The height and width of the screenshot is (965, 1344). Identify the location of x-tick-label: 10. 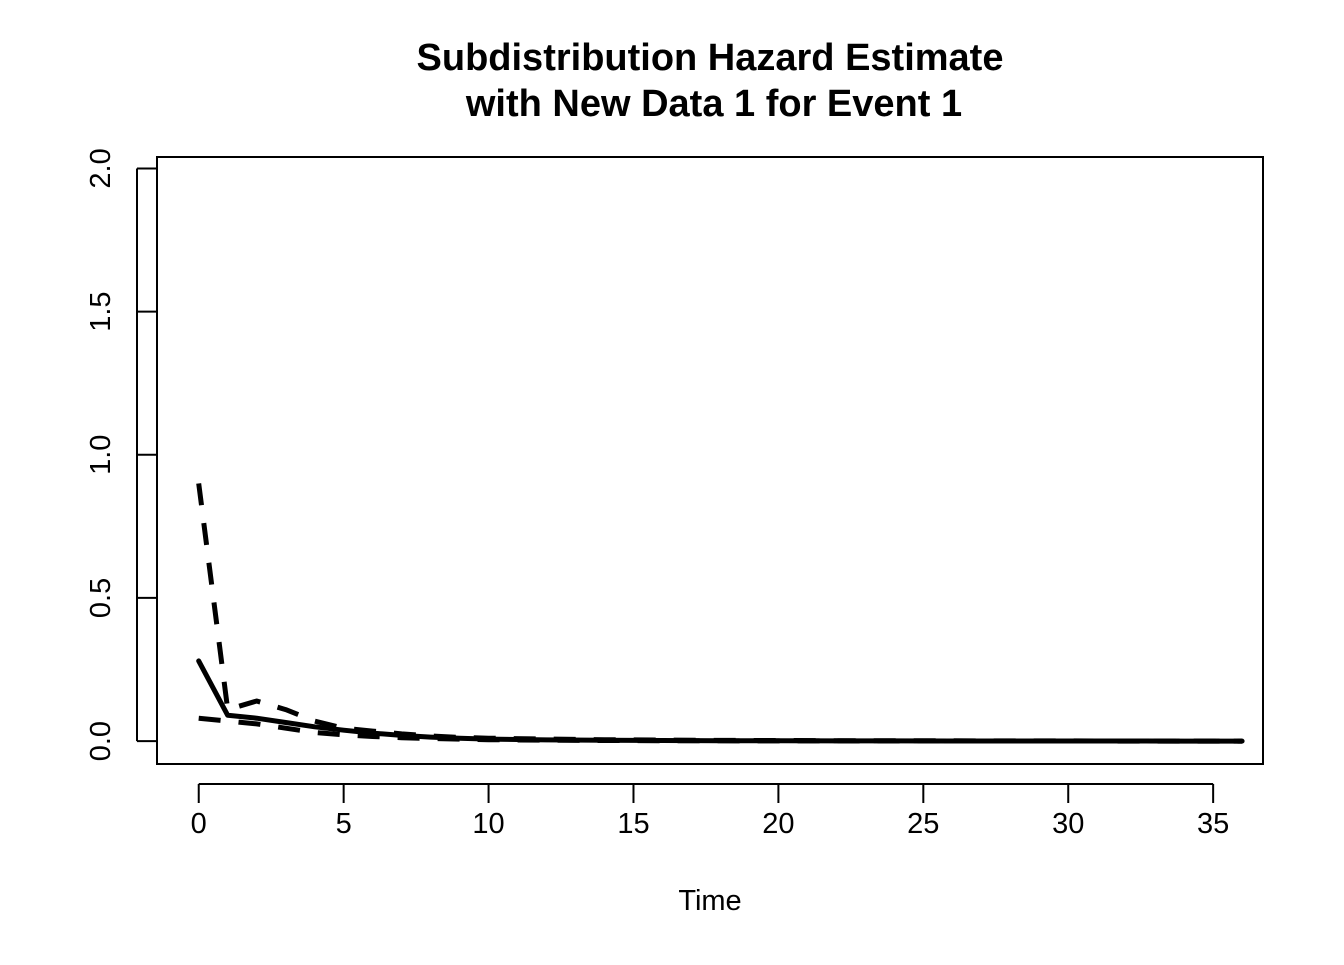
(488, 824).